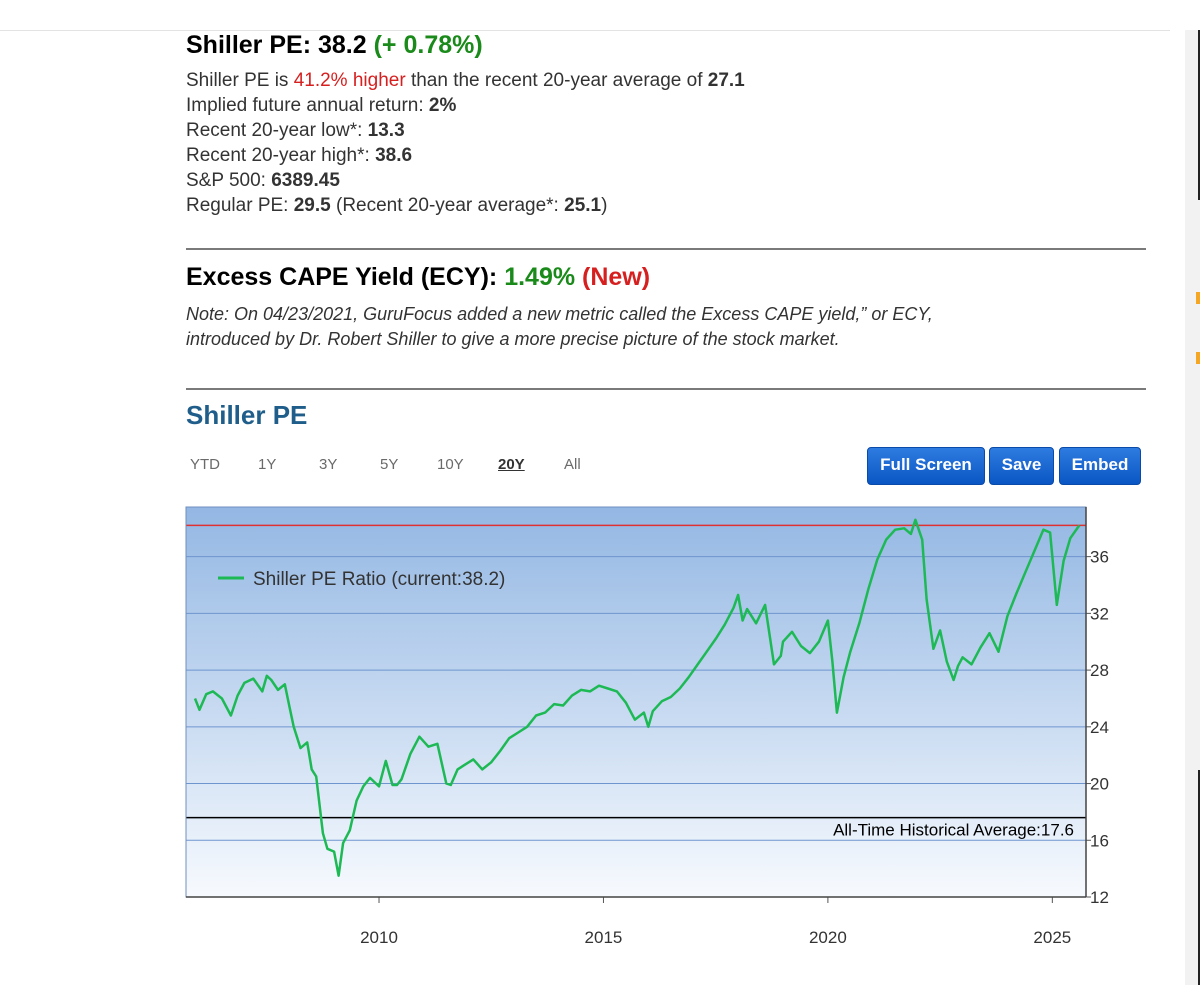 Image resolution: width=1200 pixels, height=985 pixels. Describe the element at coordinates (540, 277) in the screenshot. I see `ecy-value: 1.49%` at that location.